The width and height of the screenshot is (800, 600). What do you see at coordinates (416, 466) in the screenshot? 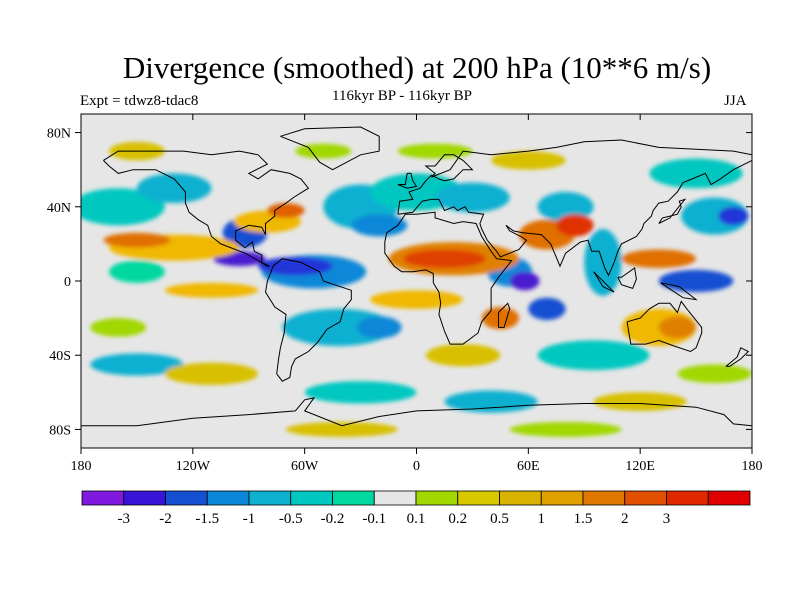
I see `lon-tick-label: 0` at bounding box center [416, 466].